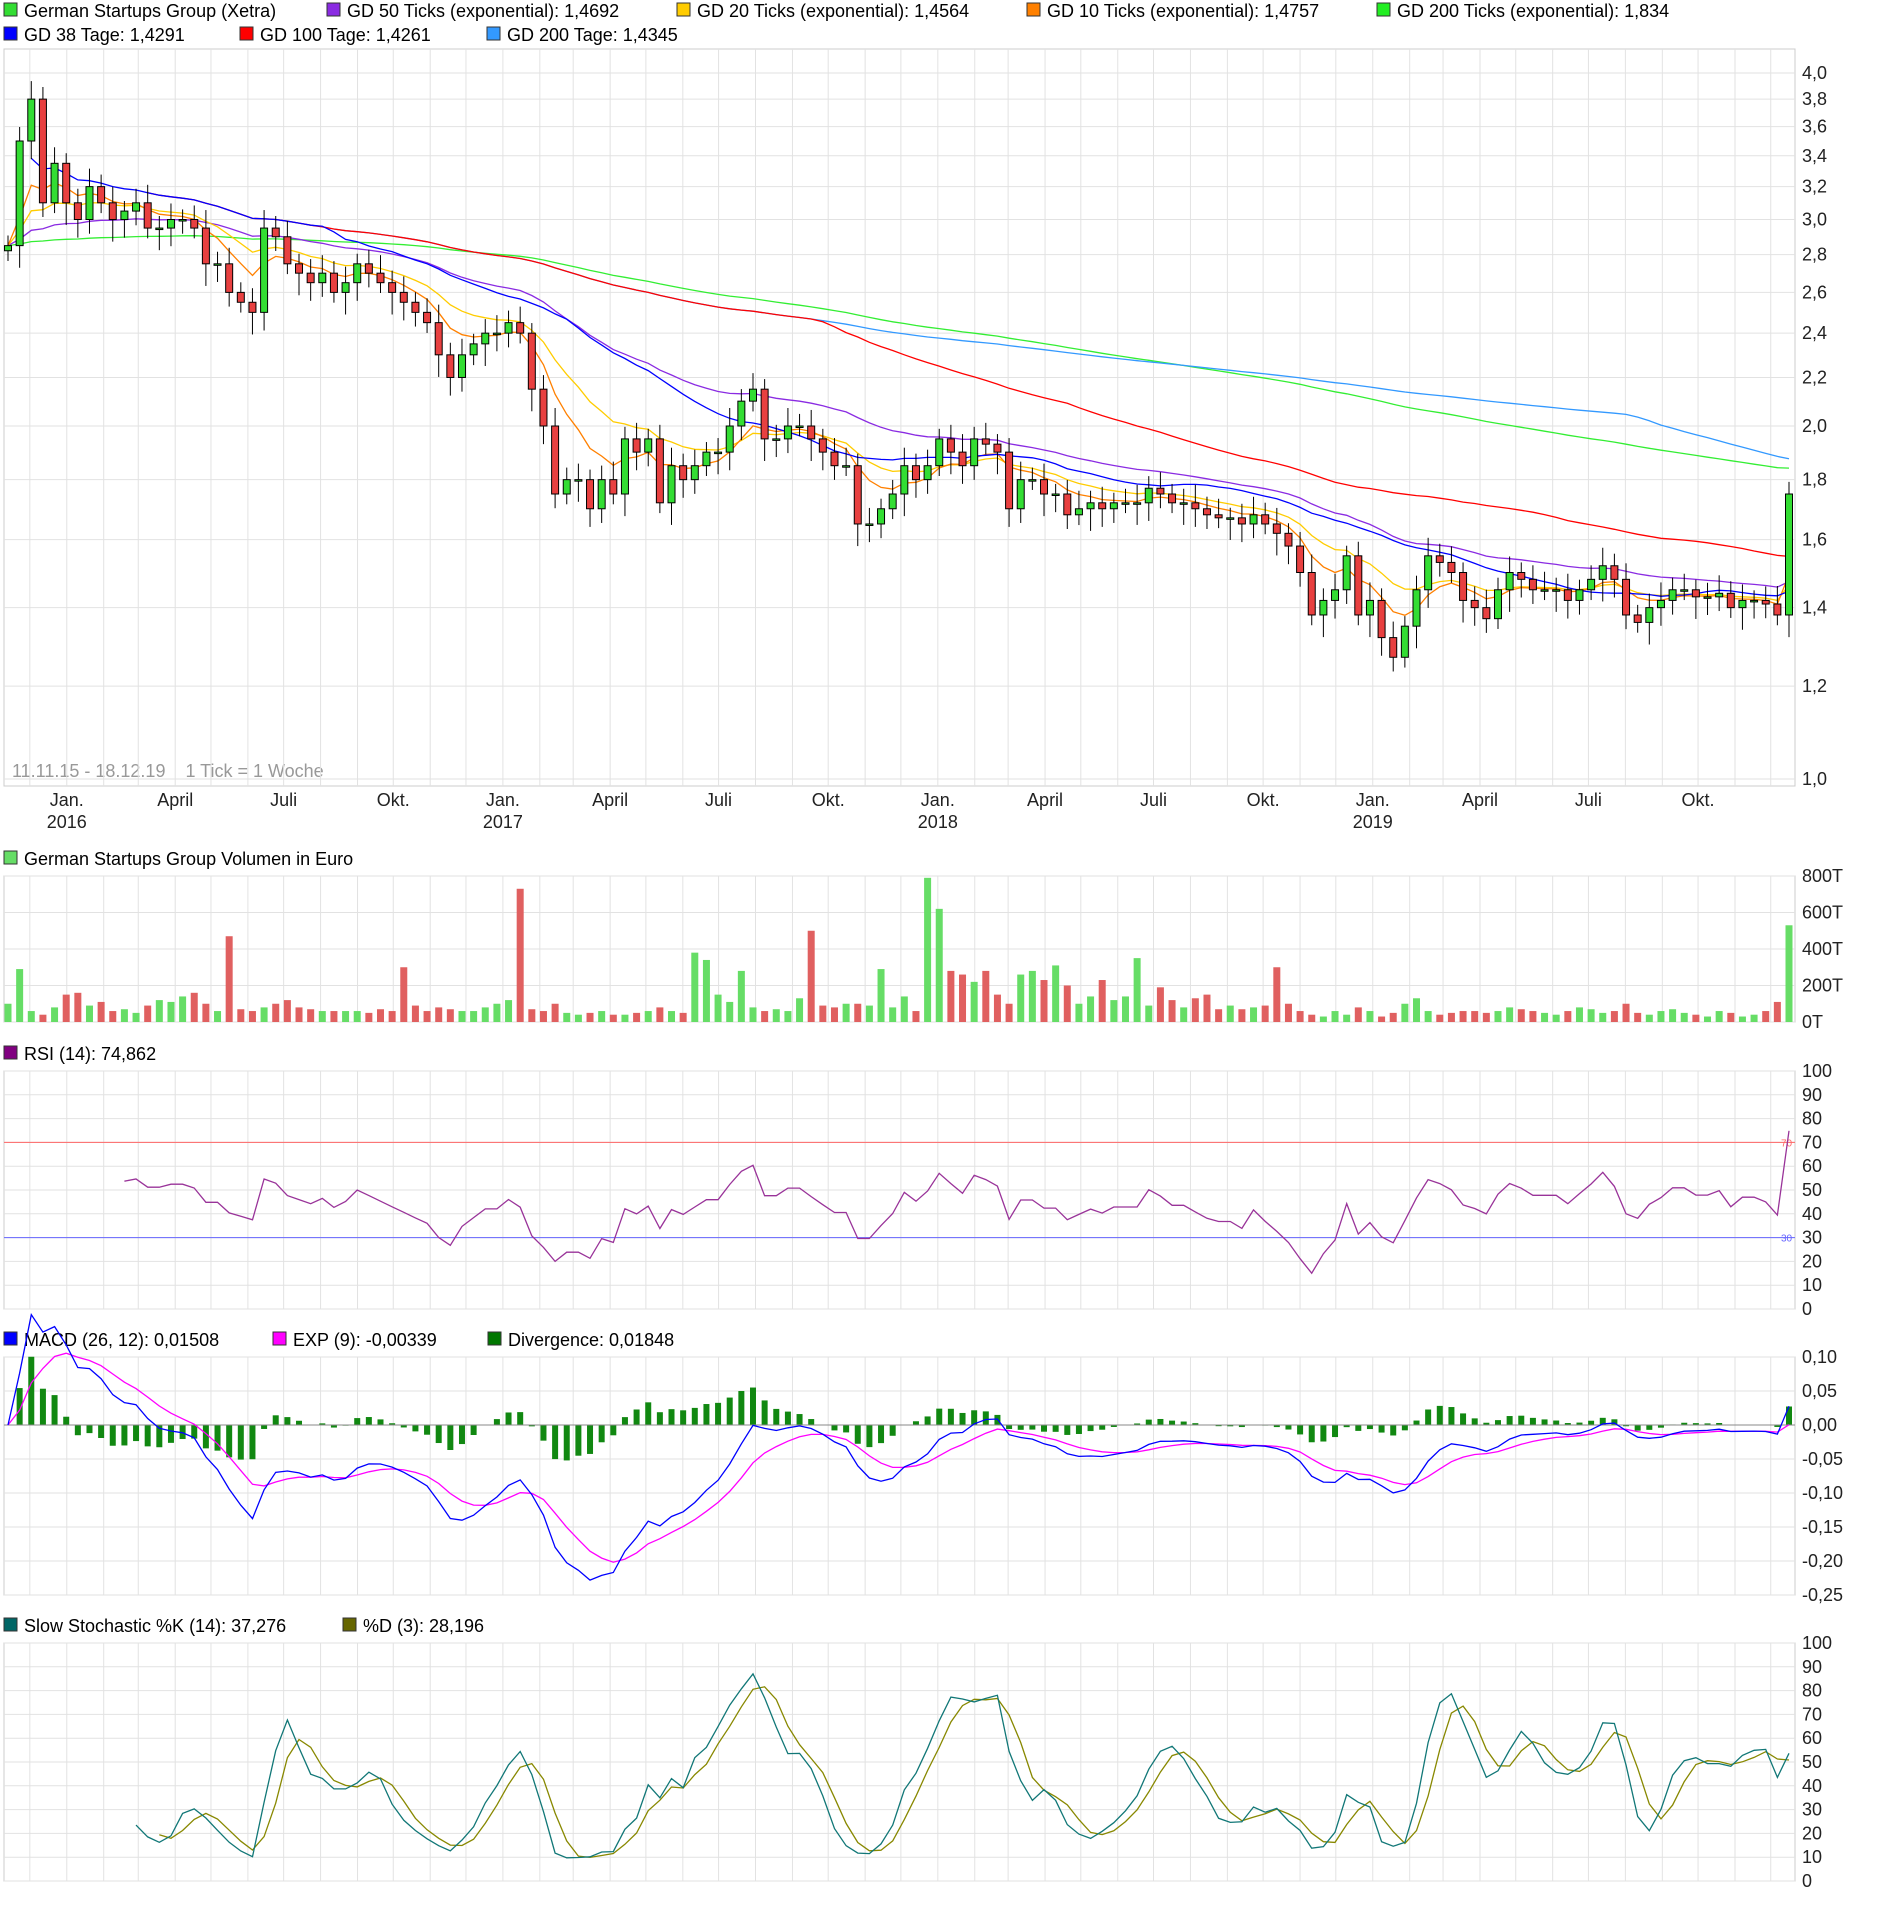 The height and width of the screenshot is (1913, 1880). Describe the element at coordinates (1812, 1691) in the screenshot. I see `stoch-axis-tick-label: 80` at that location.